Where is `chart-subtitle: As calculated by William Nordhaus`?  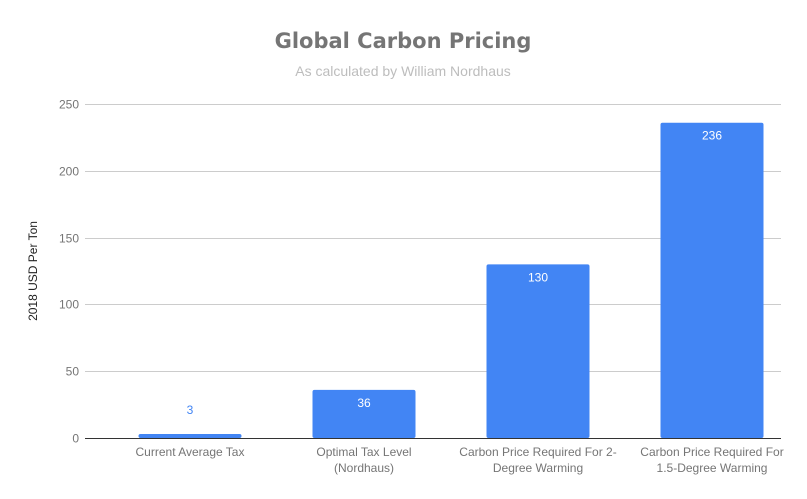
chart-subtitle: As calculated by William Nordhaus is located at coordinates (403, 71).